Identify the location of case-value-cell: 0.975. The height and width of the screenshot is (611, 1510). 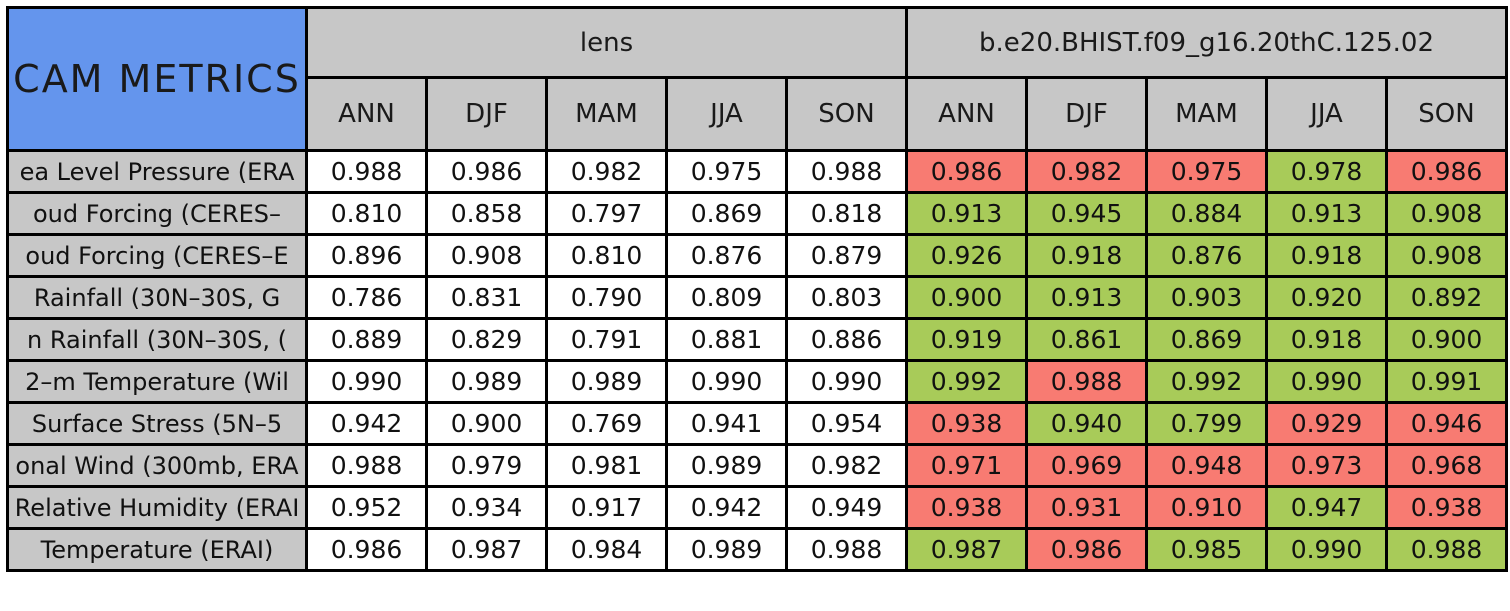
(1206, 171).